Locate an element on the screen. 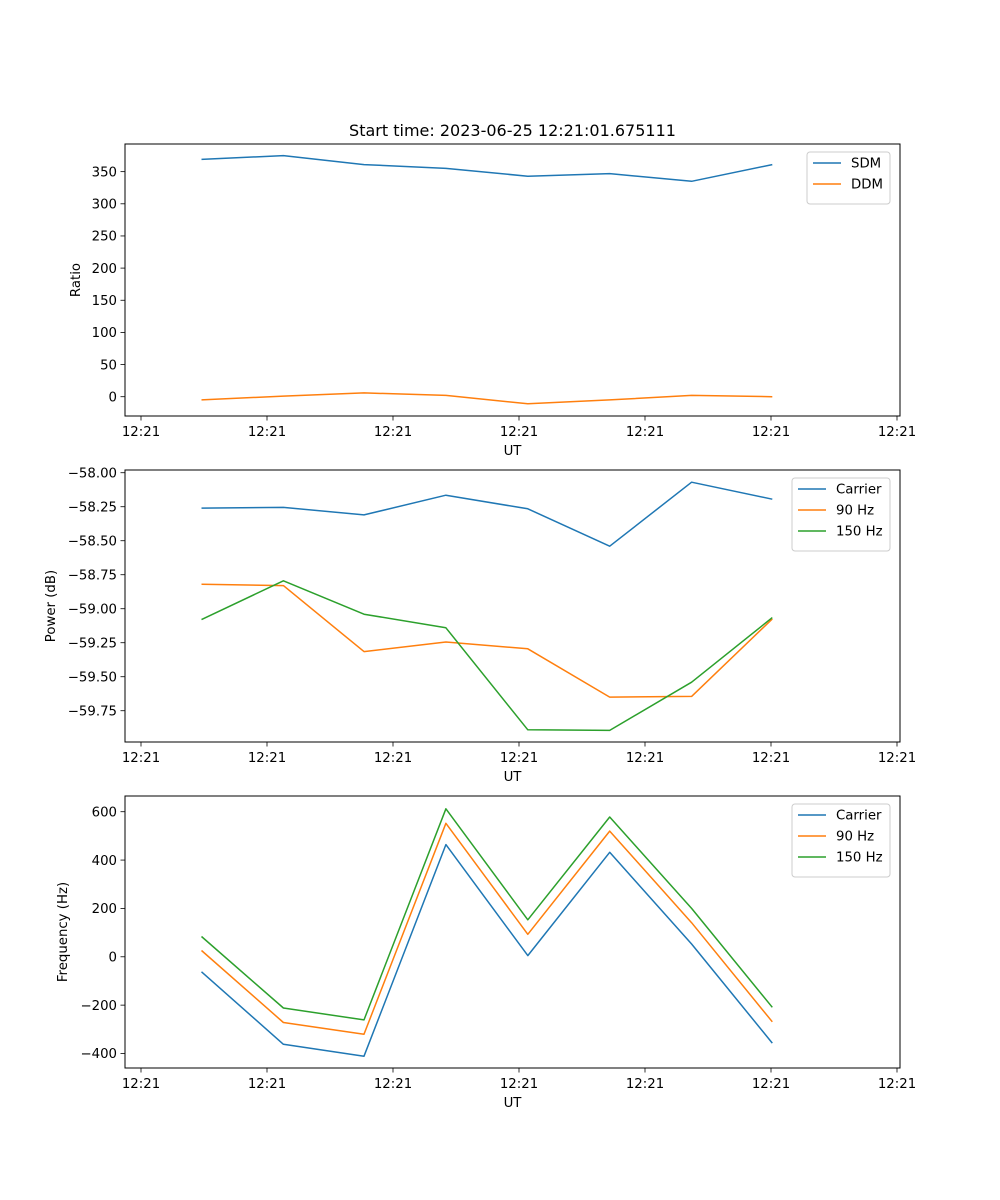 The width and height of the screenshot is (1000, 1200). y-tick-label: −59.00 is located at coordinates (92, 609).